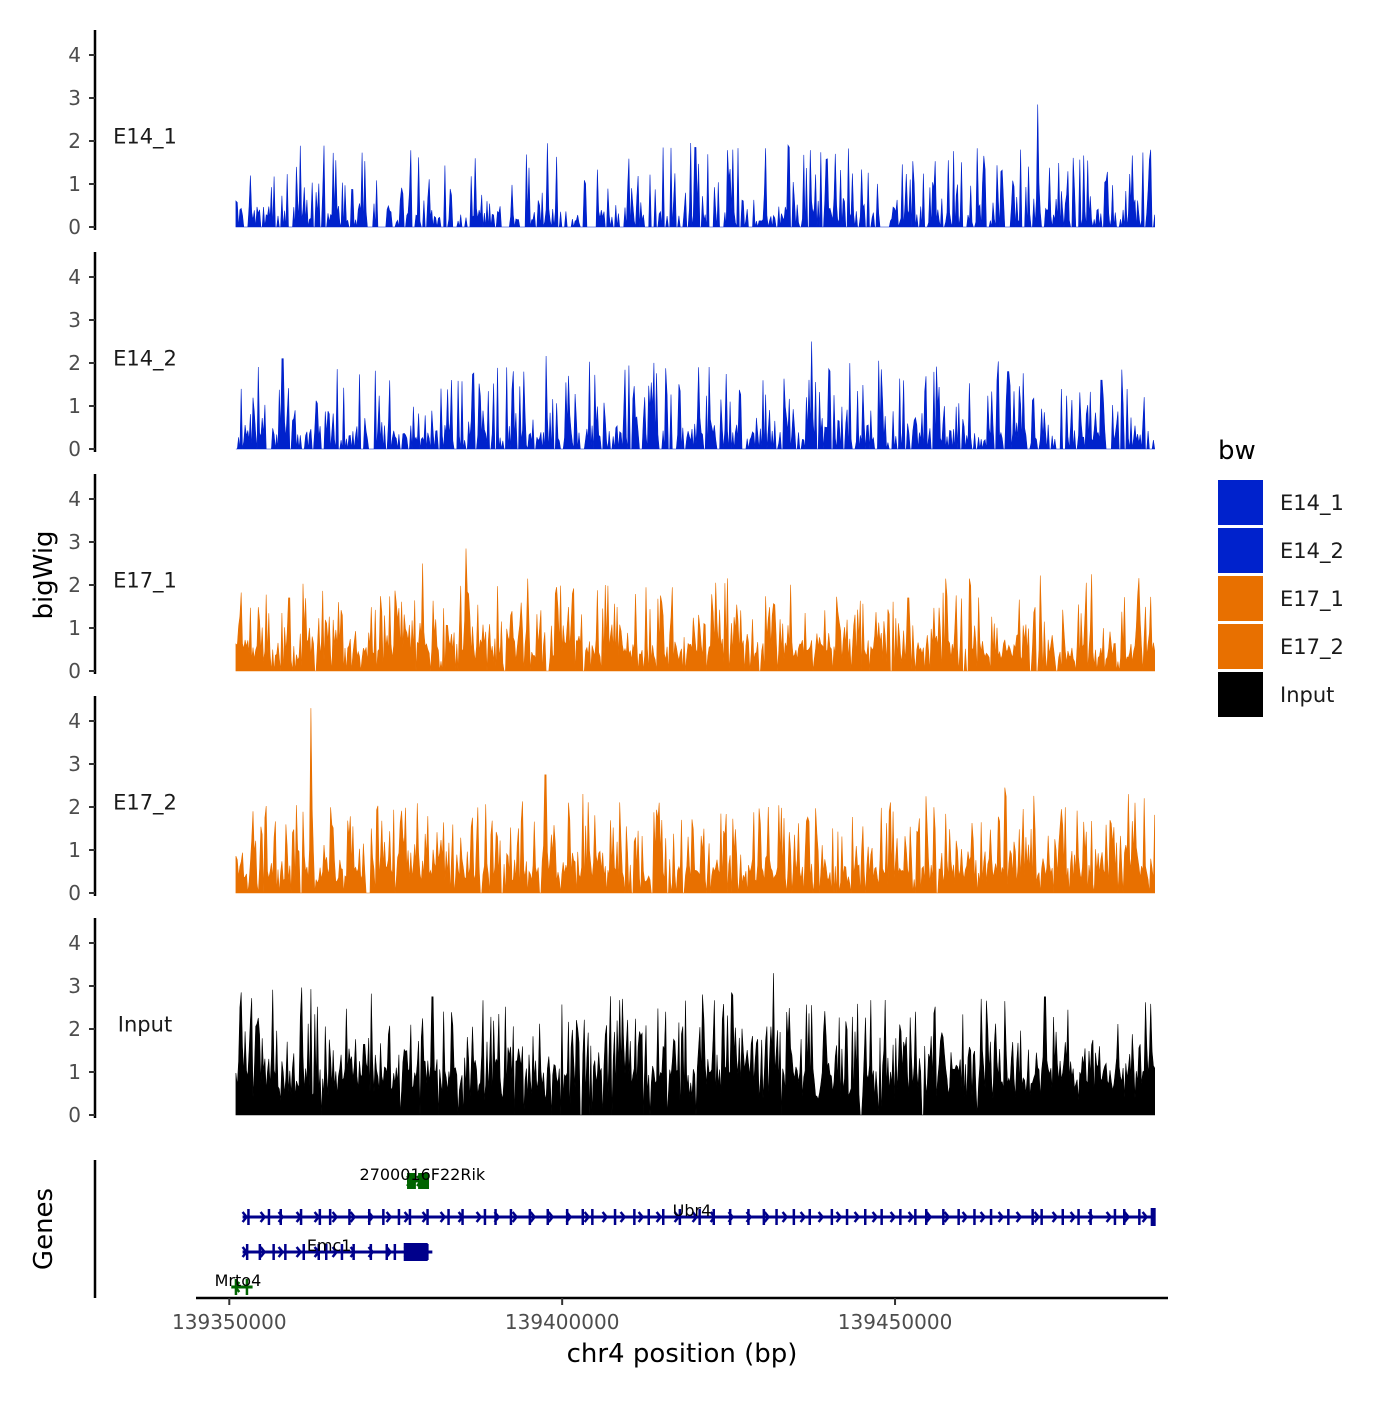 The width and height of the screenshot is (1400, 1404). What do you see at coordinates (44, 574) in the screenshot?
I see `y-axis-title: bigWig` at bounding box center [44, 574].